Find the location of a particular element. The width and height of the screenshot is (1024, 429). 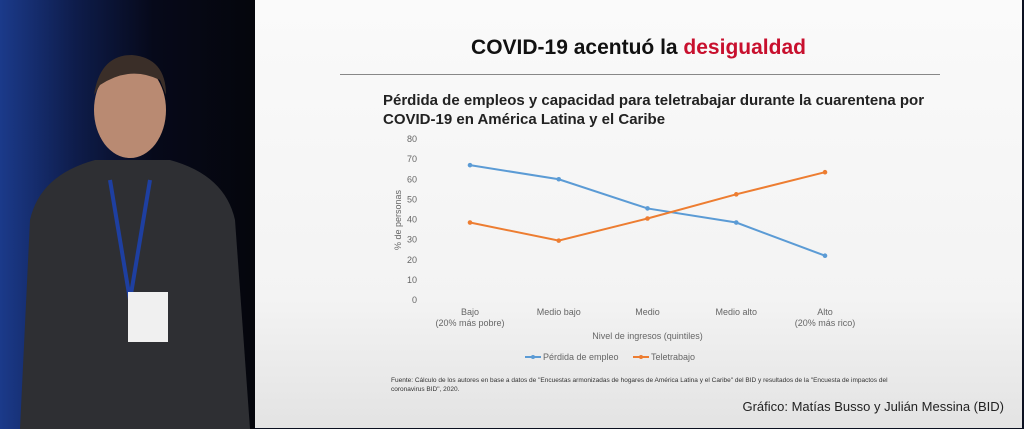

y-tick-label: 10 is located at coordinates (412, 280).